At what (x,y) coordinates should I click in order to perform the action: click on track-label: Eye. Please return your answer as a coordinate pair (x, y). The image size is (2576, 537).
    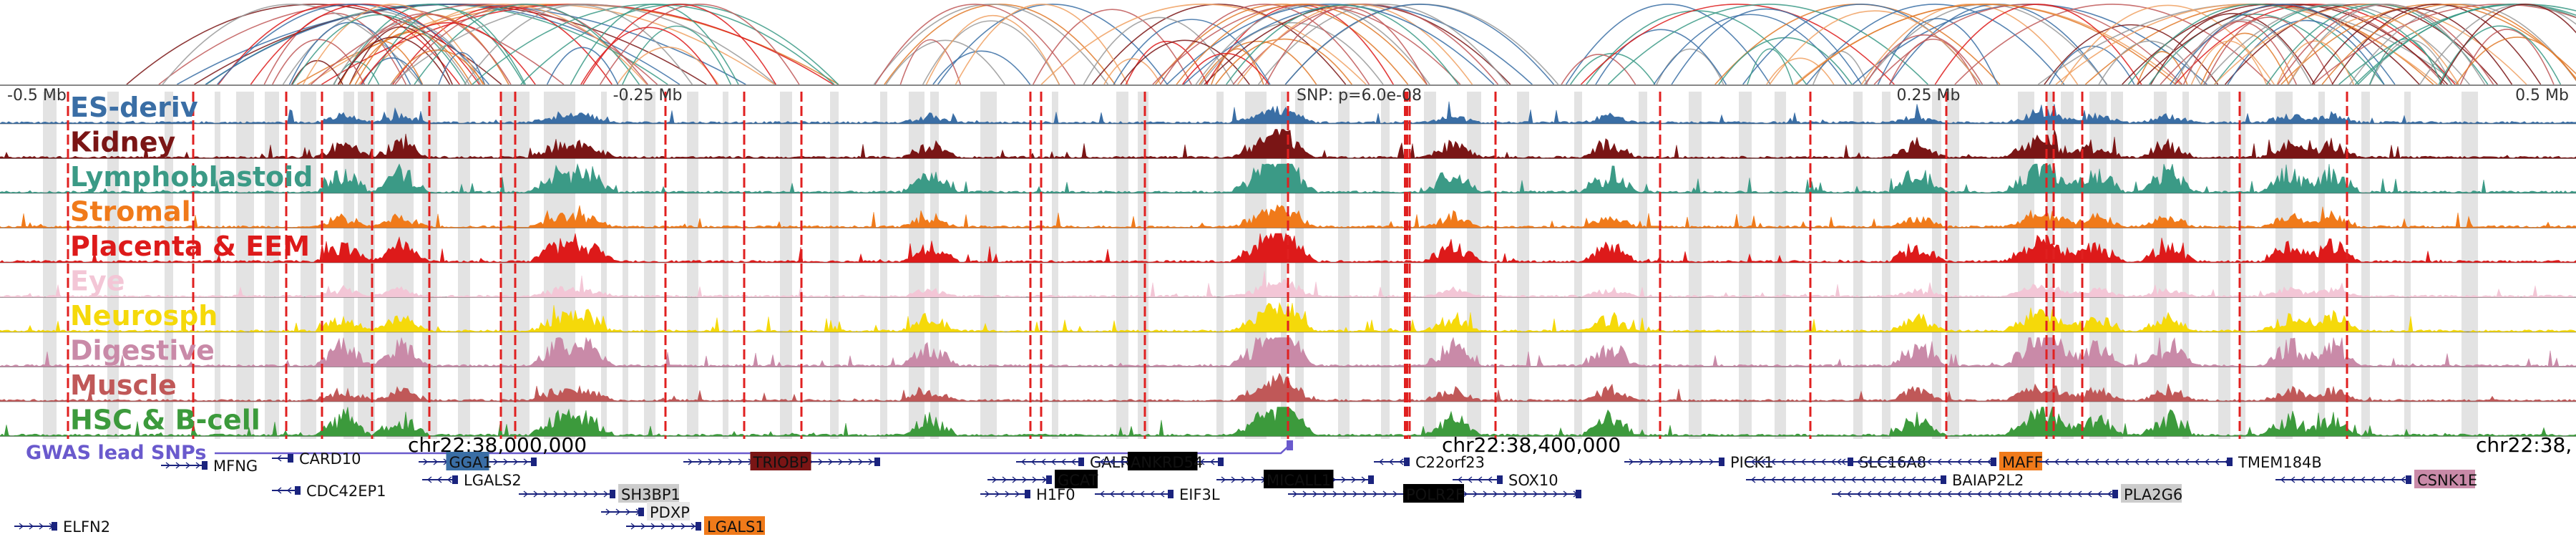
    Looking at the image, I should click on (97, 281).